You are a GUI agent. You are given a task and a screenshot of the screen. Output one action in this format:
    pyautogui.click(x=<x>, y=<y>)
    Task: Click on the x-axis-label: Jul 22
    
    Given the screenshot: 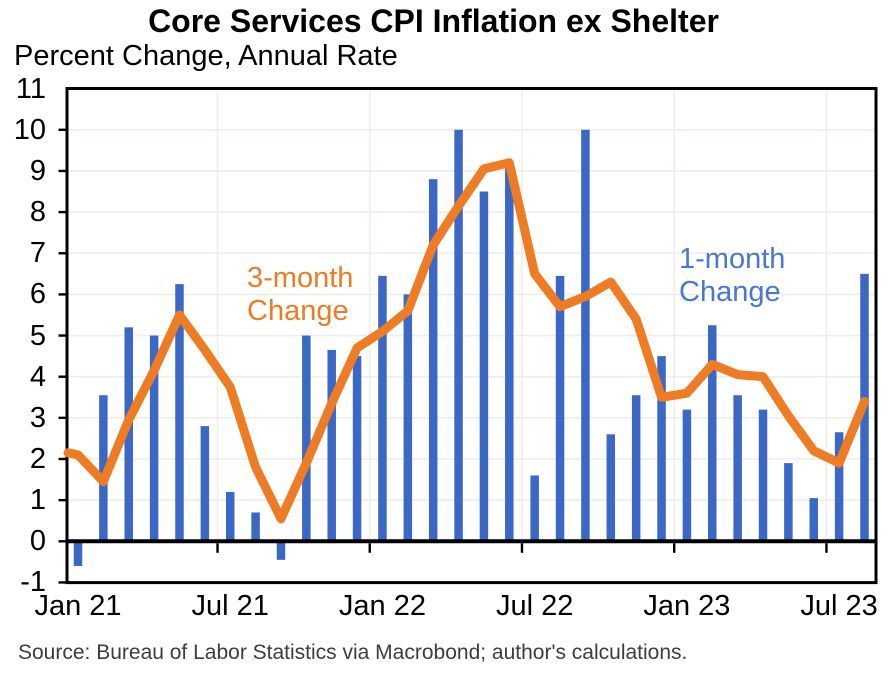 What is the action you would take?
    pyautogui.click(x=534, y=606)
    